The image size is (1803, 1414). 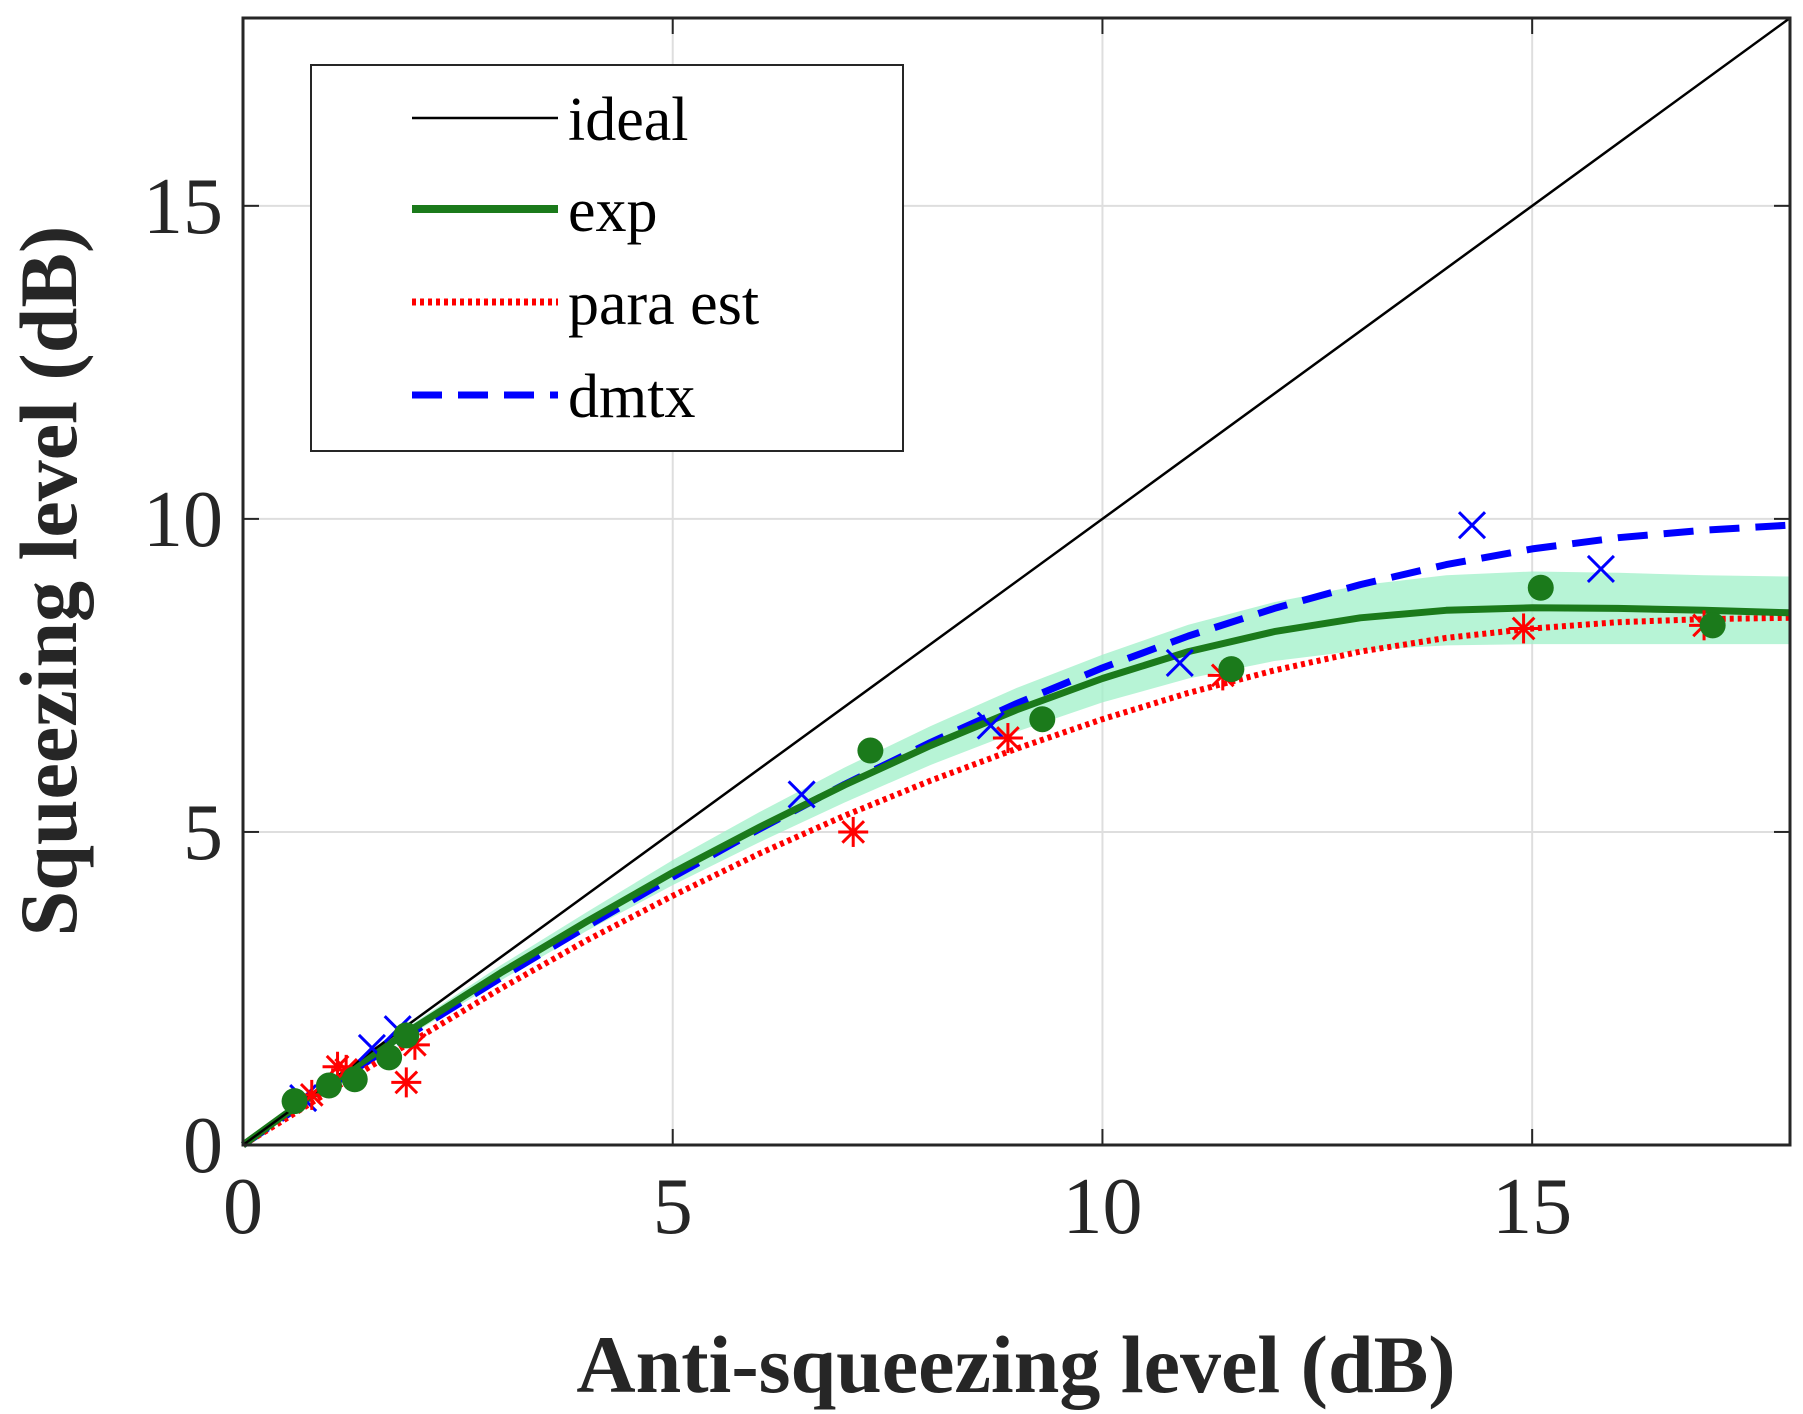 I want to click on x-tick-label: 5, so click(x=673, y=1207).